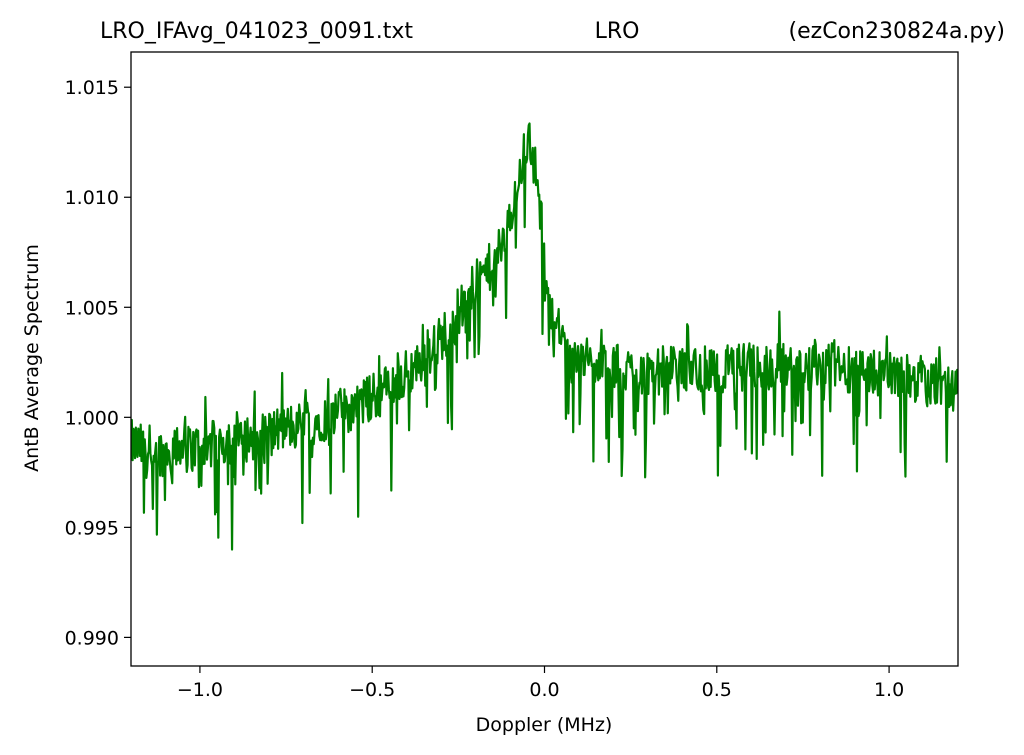 The height and width of the screenshot is (755, 1024). I want to click on x-tick-label: 1.0, so click(889, 690).